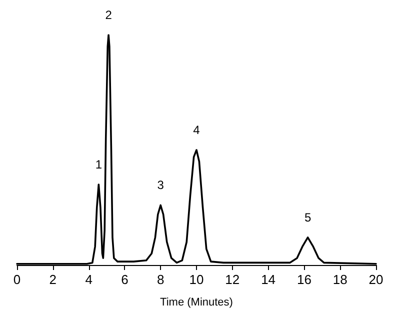 Image resolution: width=397 pixels, height=332 pixels. I want to click on x-tick-label: 6, so click(124, 279).